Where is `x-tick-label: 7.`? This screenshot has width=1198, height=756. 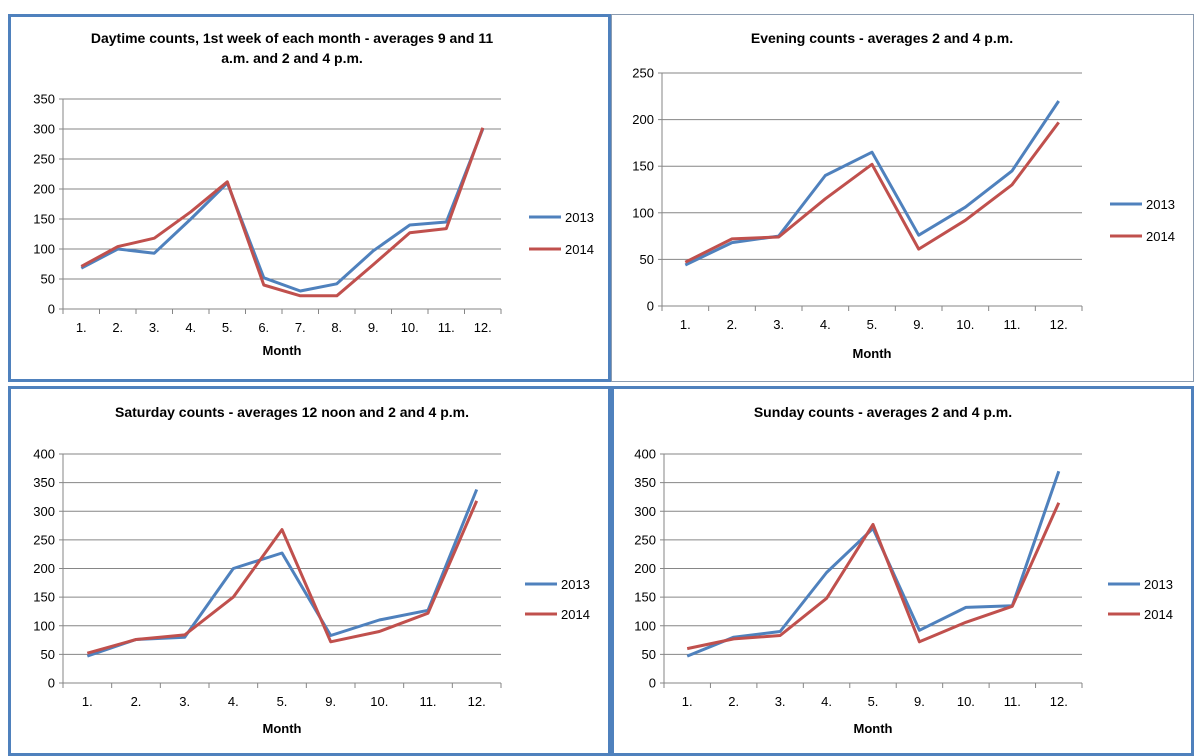 x-tick-label: 7. is located at coordinates (300, 327).